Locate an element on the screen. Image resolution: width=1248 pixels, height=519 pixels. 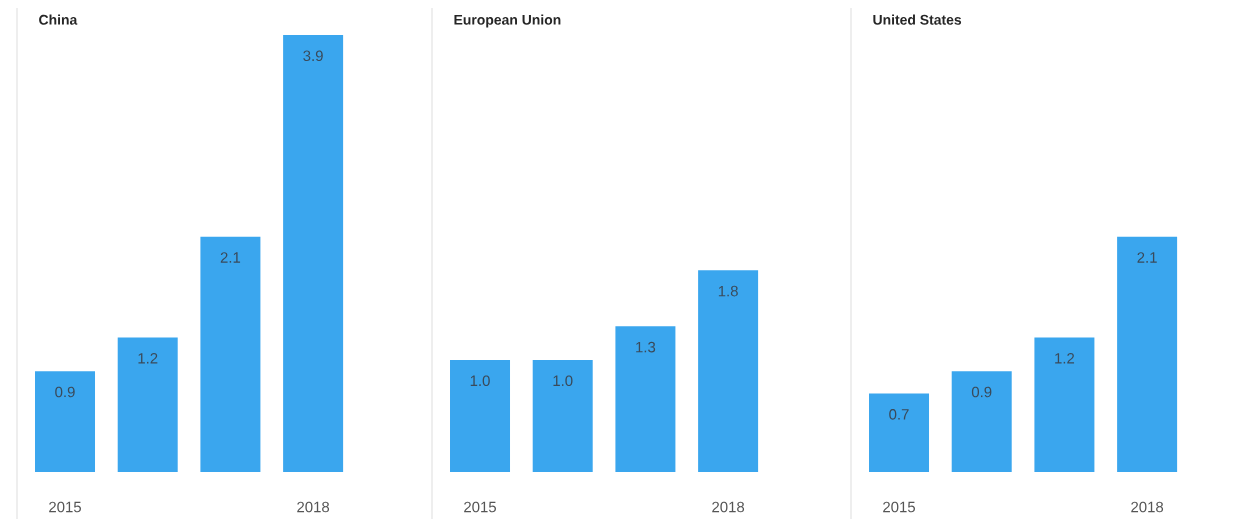
chart-title: China is located at coordinates (58, 19).